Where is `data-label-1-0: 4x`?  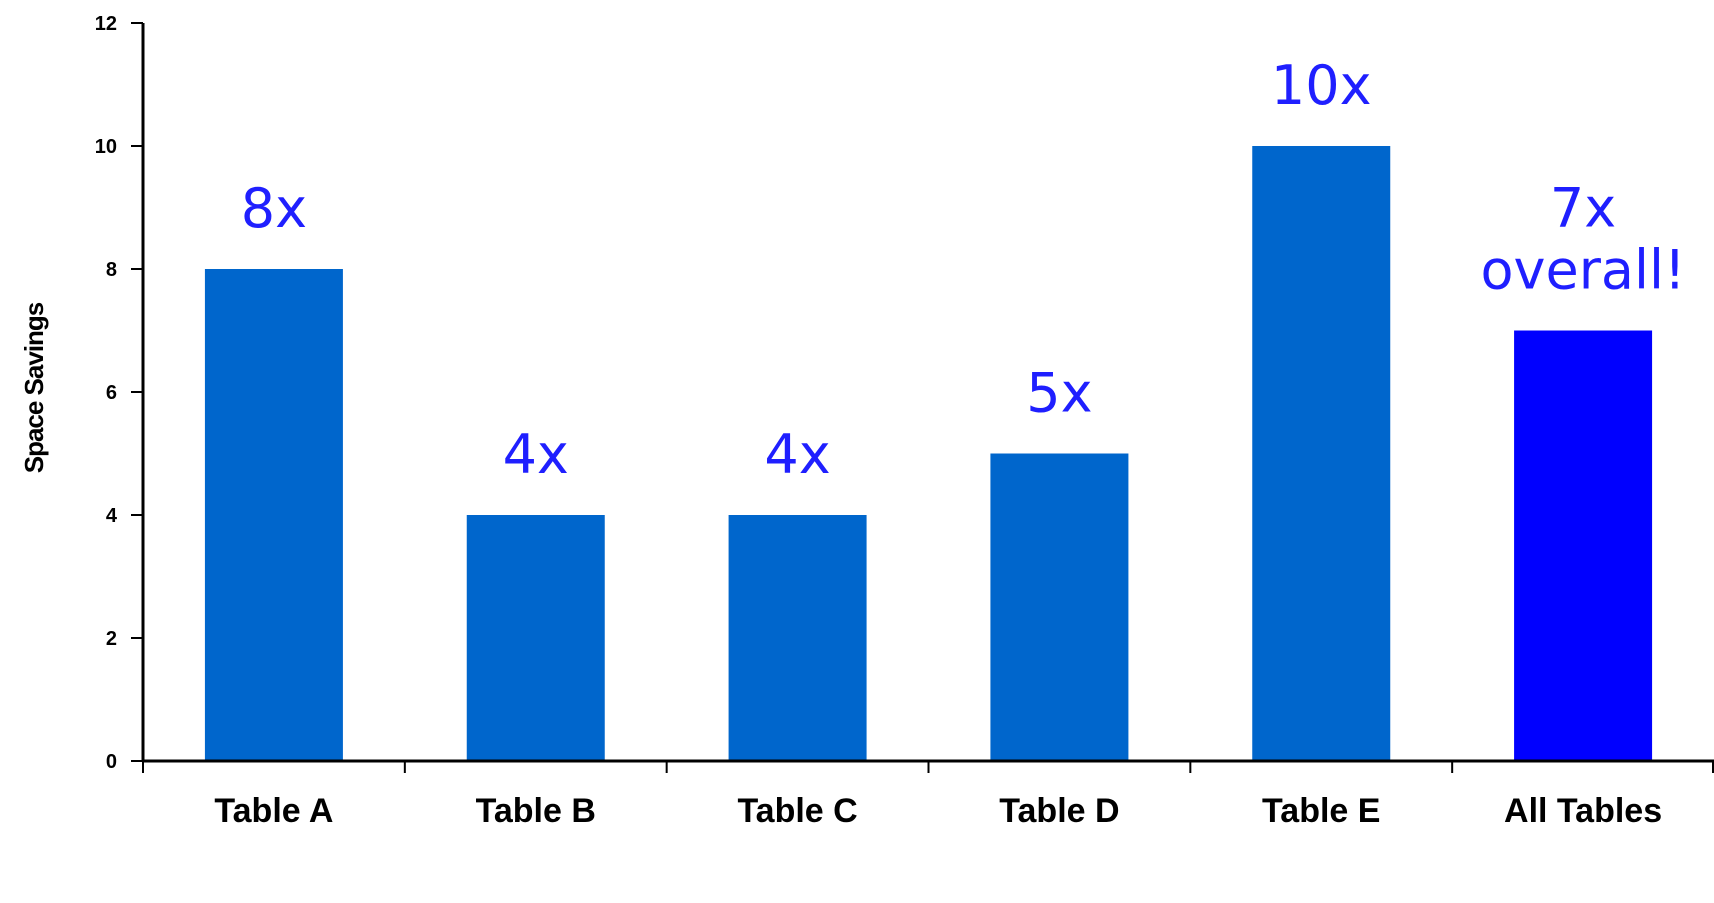 data-label-1-0: 4x is located at coordinates (536, 454).